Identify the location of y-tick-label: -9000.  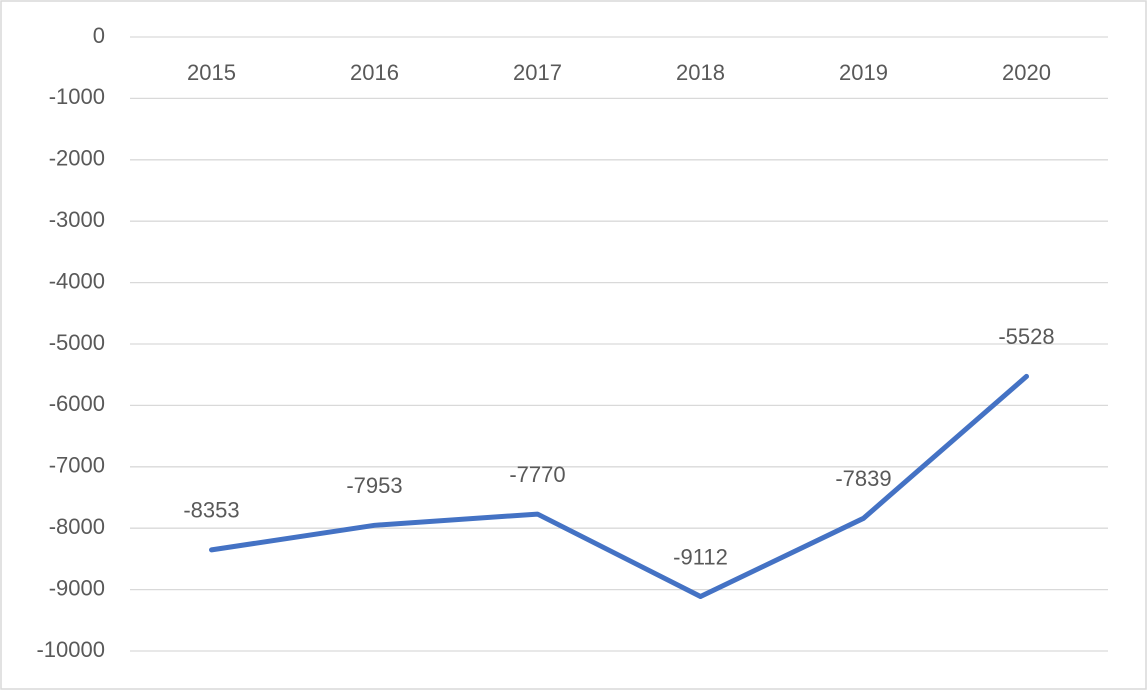
(77, 587).